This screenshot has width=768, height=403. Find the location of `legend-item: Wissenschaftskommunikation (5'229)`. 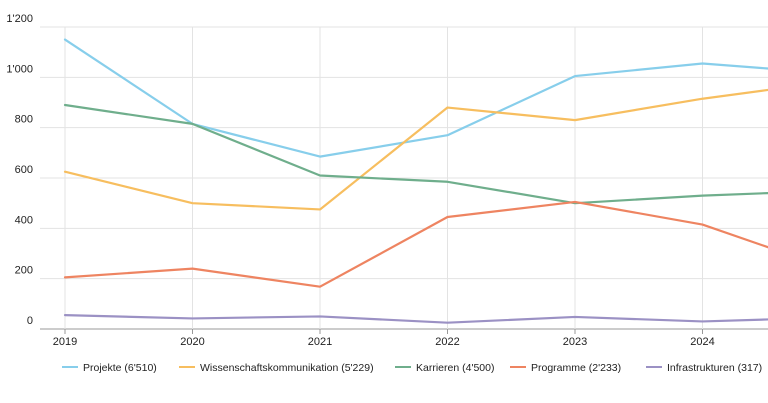

legend-item: Wissenschaftskommunikation (5'229) is located at coordinates (276, 368).